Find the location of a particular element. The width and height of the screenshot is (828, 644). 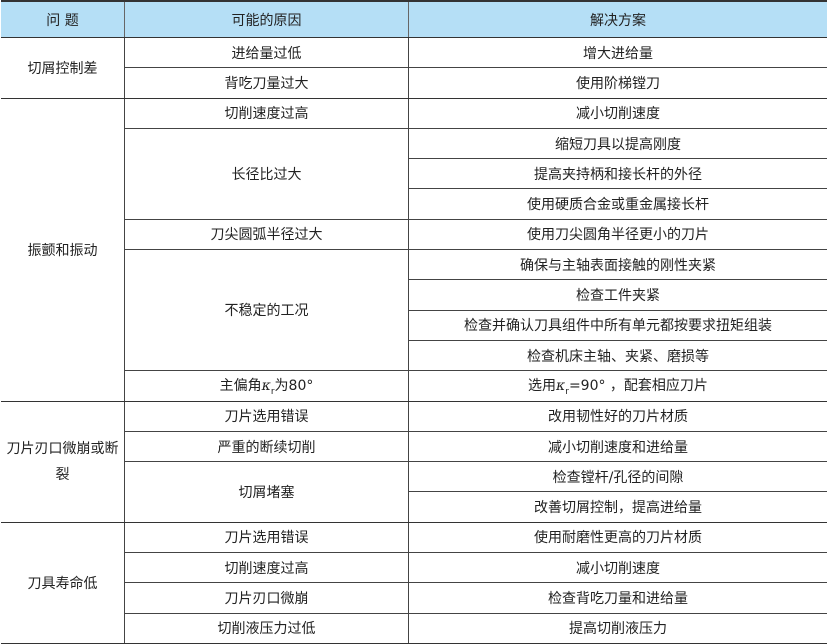

table-row: 切削液压力过低 提高切削液压力 is located at coordinates (414, 628).